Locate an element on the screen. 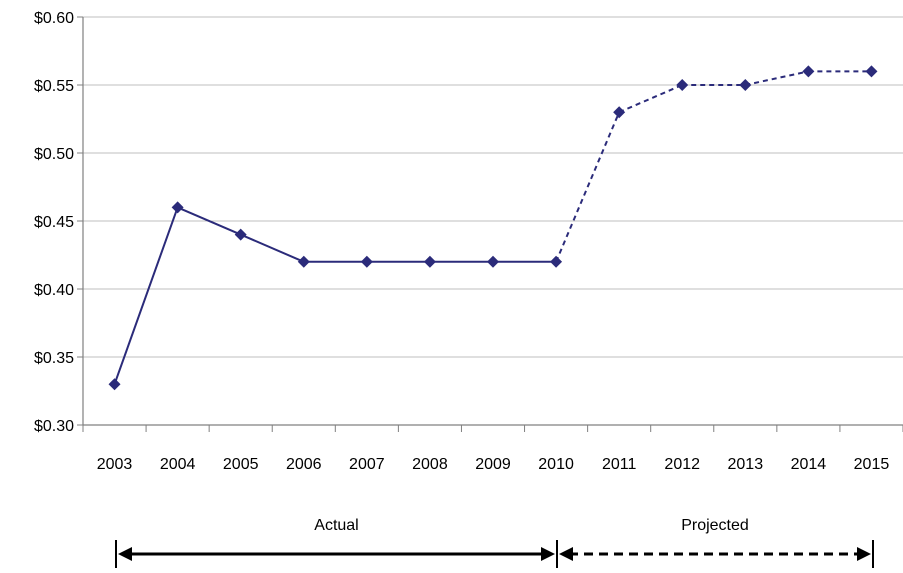 The width and height of the screenshot is (903, 573). y-tick-label: $0.60 is located at coordinates (54, 18).